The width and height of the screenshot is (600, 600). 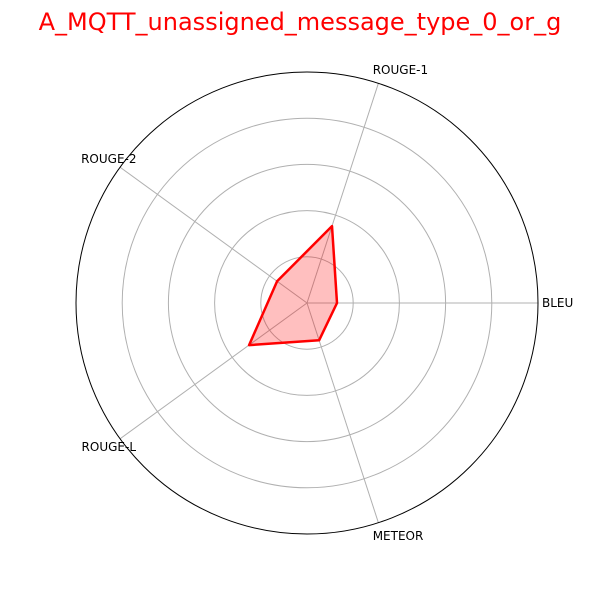 I want to click on radar-series, so click(x=293, y=285).